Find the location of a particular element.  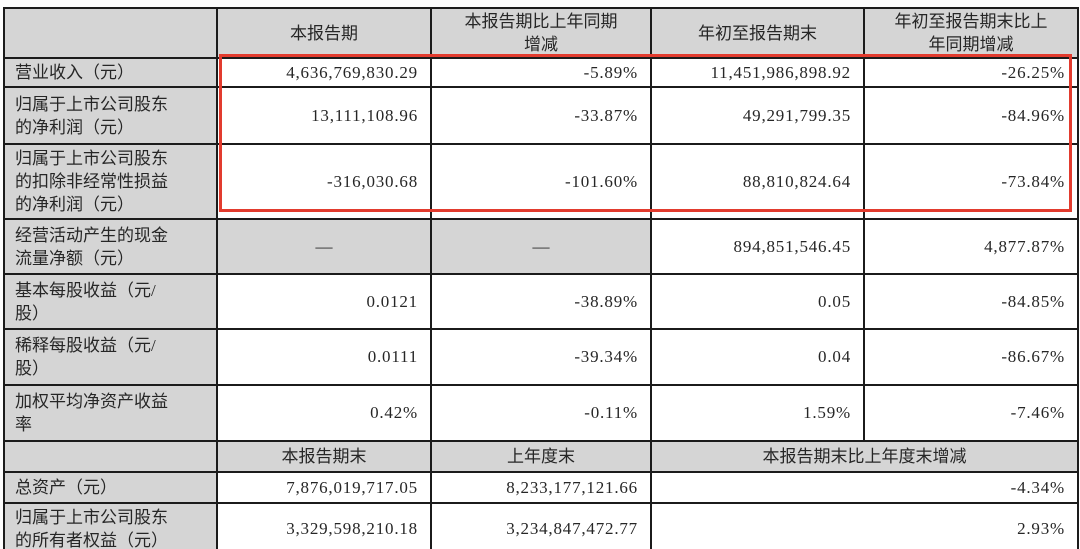

revenue-ytd: 11,451,986,898.92 is located at coordinates (757, 72).